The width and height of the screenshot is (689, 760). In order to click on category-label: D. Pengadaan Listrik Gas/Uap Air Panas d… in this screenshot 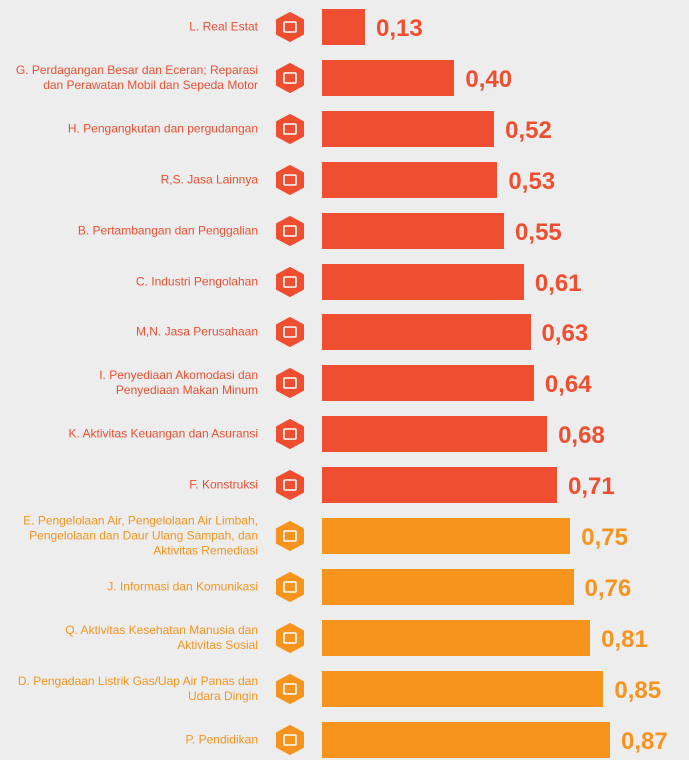, I will do `click(137, 688)`.